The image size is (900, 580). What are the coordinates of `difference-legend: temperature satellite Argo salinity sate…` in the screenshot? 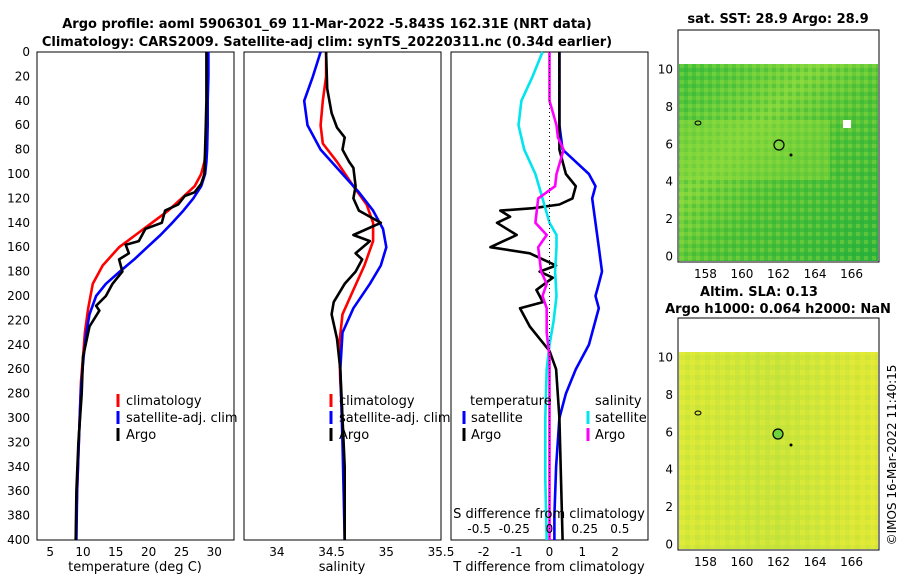 It's located at (554, 418).